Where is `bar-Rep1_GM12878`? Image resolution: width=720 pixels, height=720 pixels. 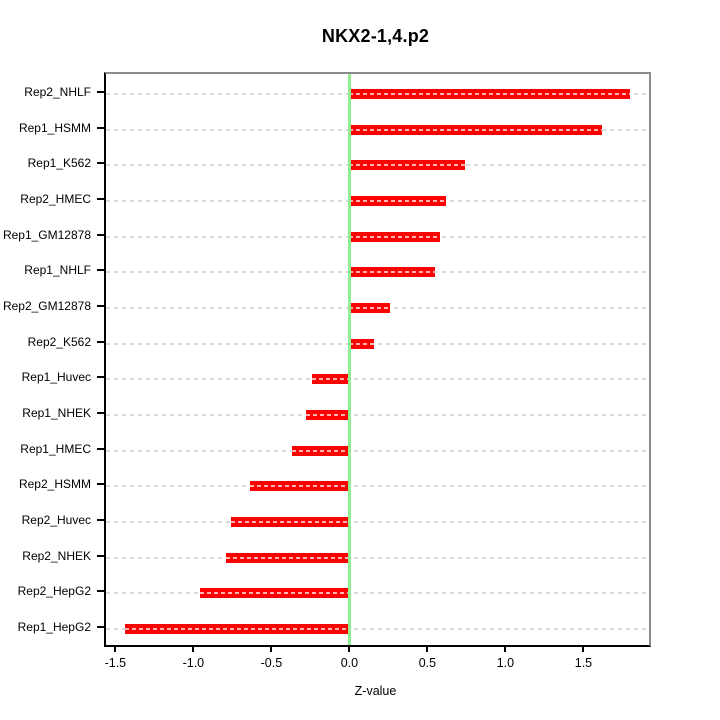
bar-Rep1_GM12878 is located at coordinates (394, 236).